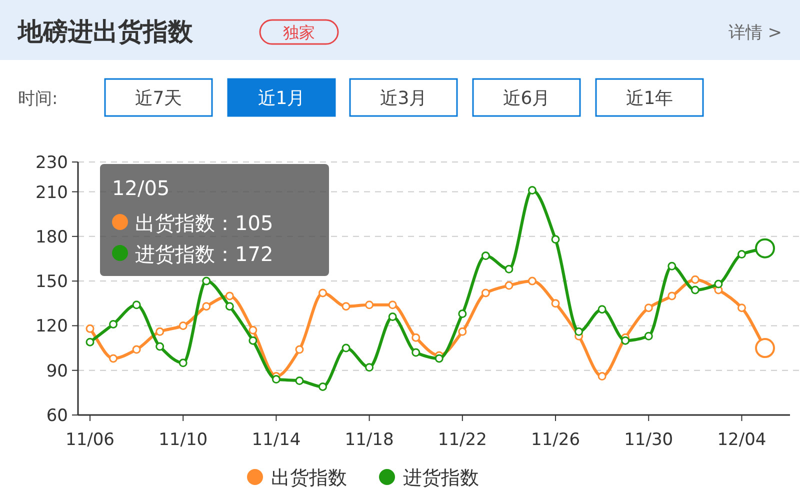  I want to click on x-tick-label: 11/22, so click(462, 440).